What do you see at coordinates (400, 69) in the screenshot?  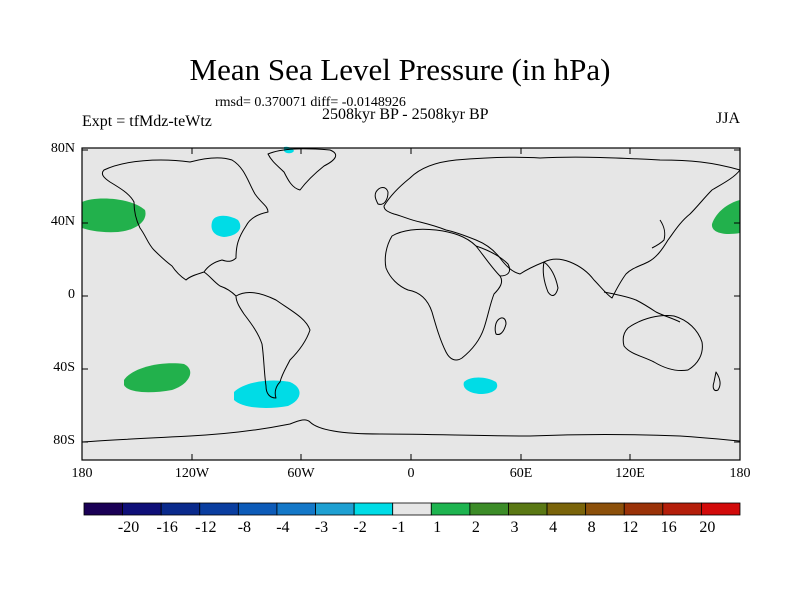 I see `map-title: Mean Sea Level Pressure (in hPa)` at bounding box center [400, 69].